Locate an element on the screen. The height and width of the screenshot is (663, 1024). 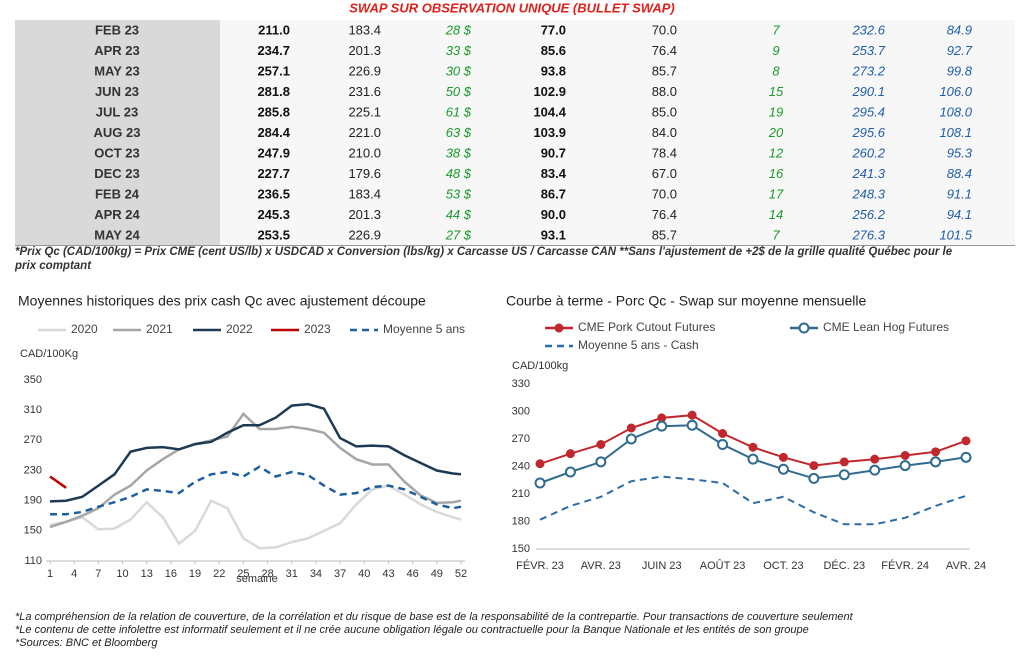
table-cell: FEB 23 is located at coordinates (117, 30).